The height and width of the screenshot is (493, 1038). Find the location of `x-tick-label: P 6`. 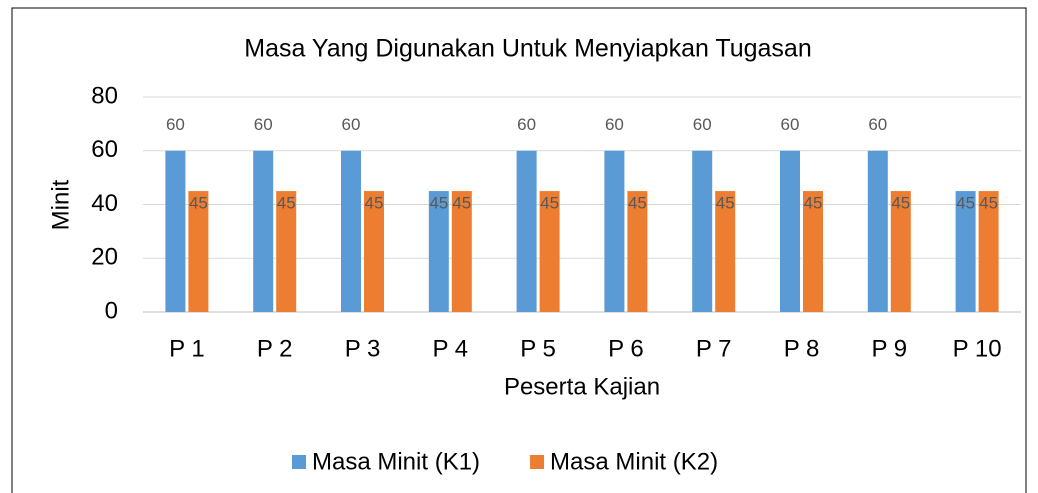

x-tick-label: P 6 is located at coordinates (626, 348).